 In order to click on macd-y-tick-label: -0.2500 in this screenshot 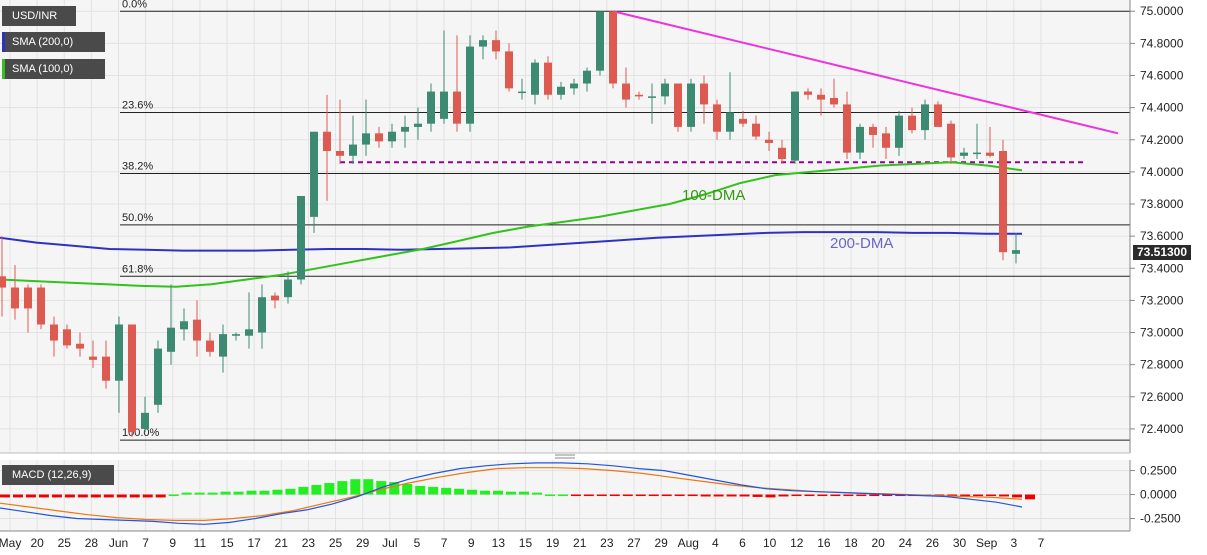, I will do `click(1160, 519)`.